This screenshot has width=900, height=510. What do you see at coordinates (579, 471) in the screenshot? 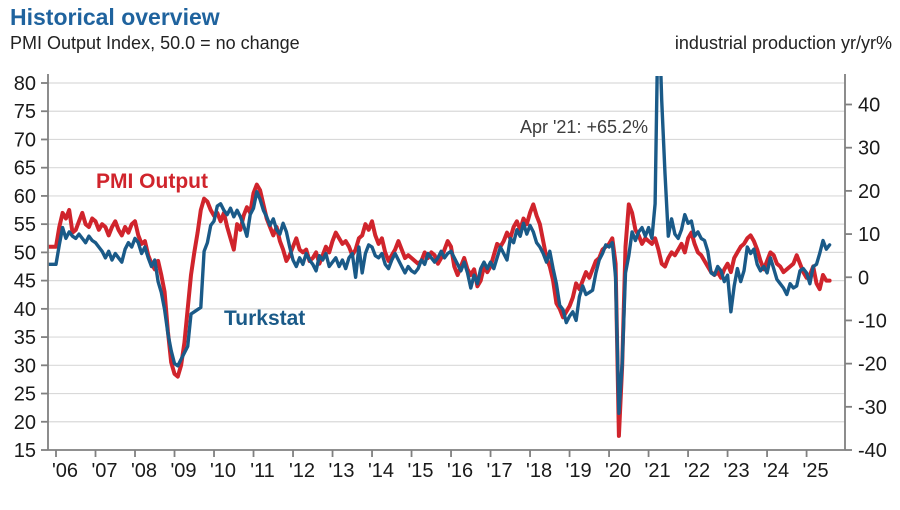
I see `x-axis-tick-label: '19` at bounding box center [579, 471].